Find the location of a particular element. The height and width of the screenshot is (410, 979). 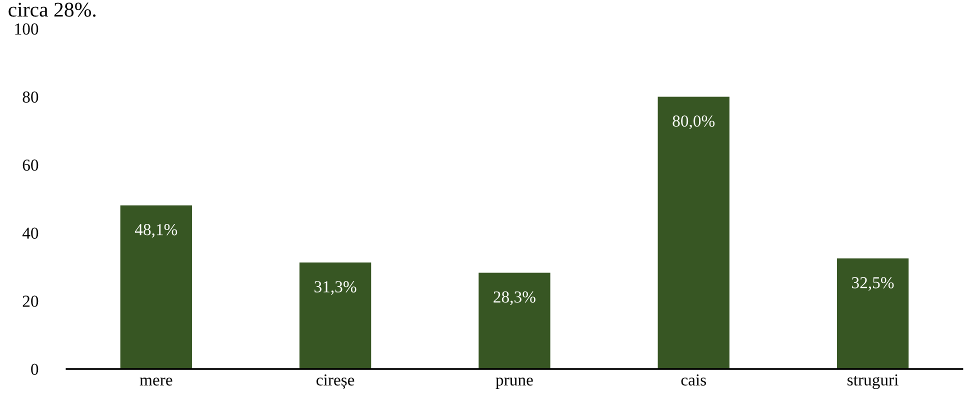

text: circa 28%. is located at coordinates (52, 9).